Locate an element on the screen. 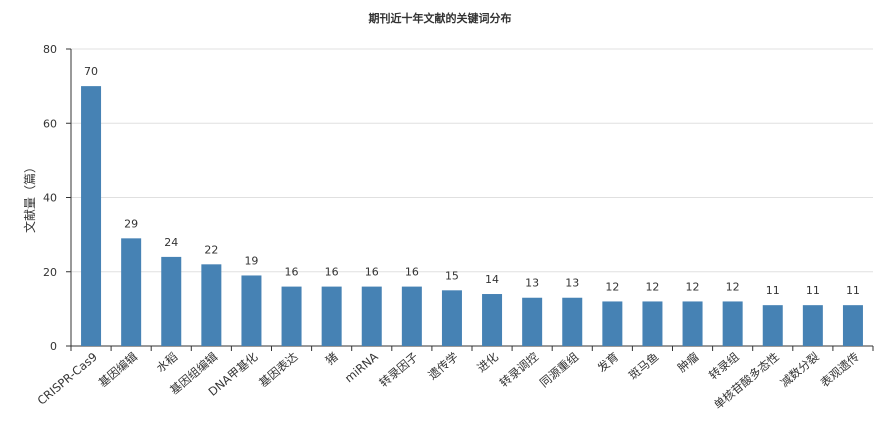 The image size is (879, 438). data-label-2: 24 is located at coordinates (171, 242).